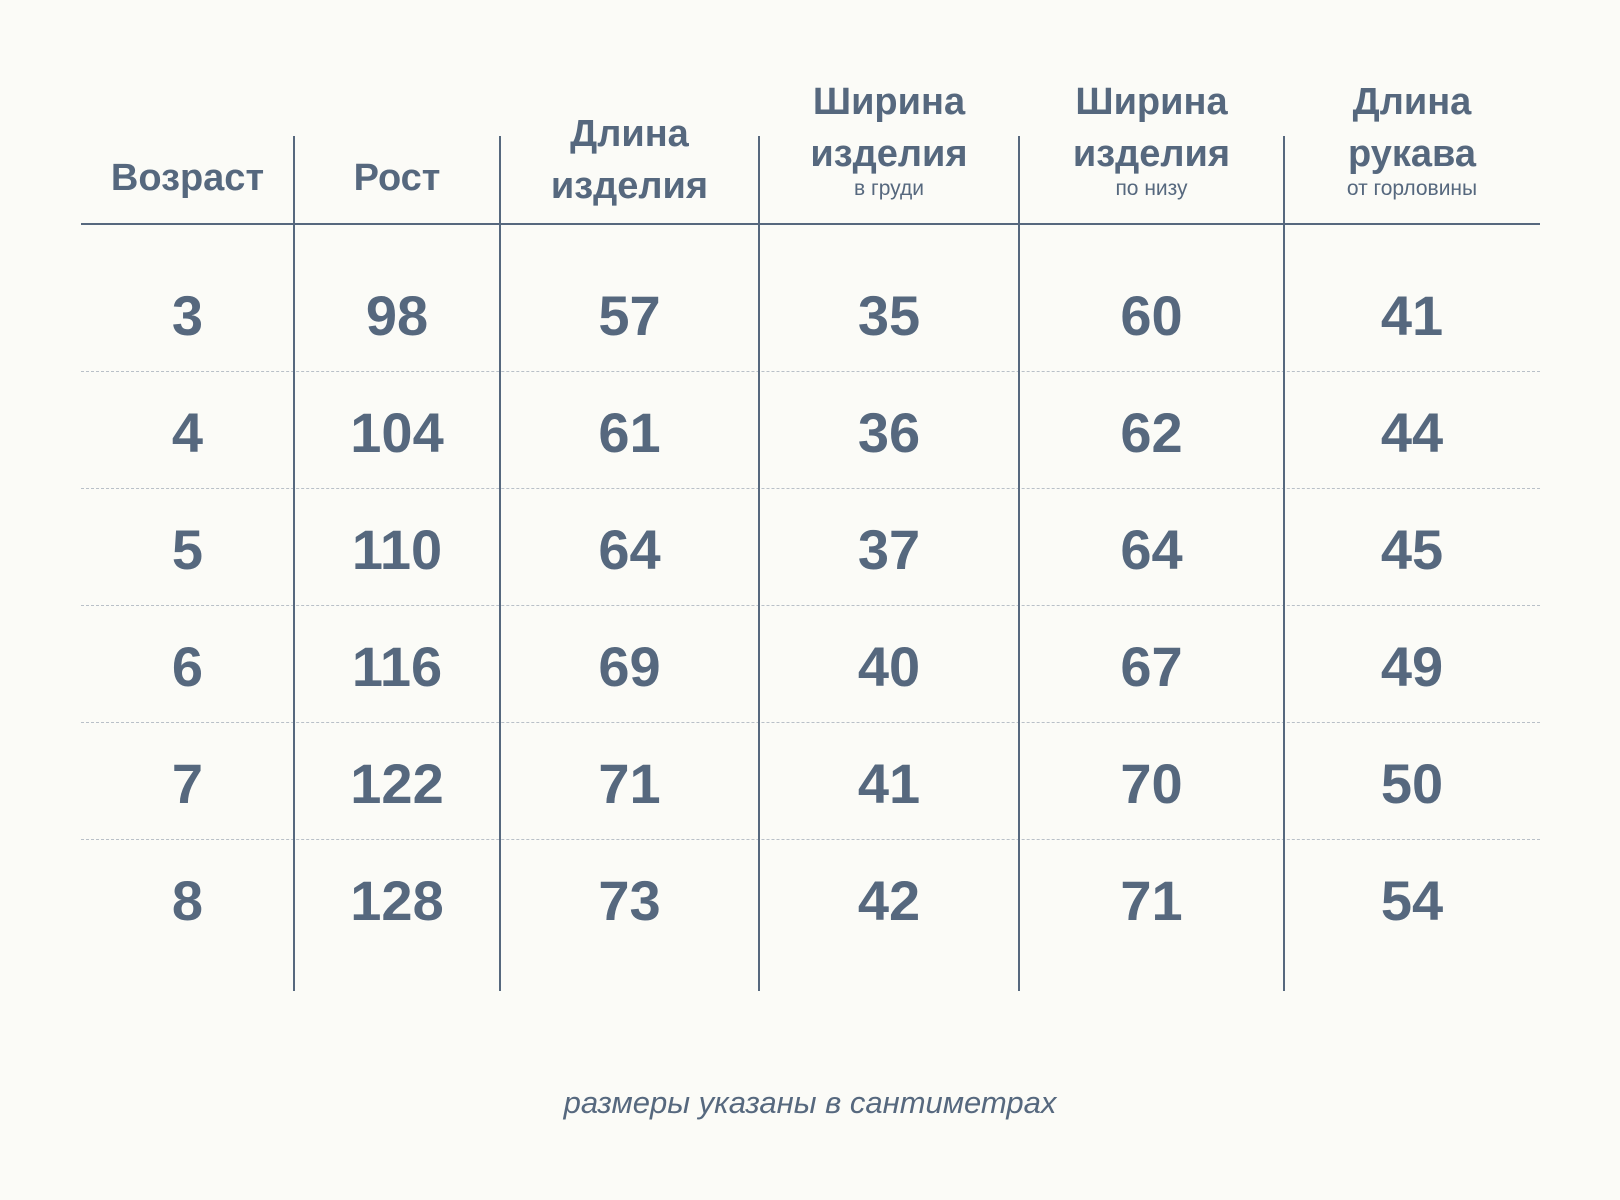 This screenshot has width=1620, height=1200. I want to click on header-chest-width: Ширина изделия в груди, so click(889, 139).